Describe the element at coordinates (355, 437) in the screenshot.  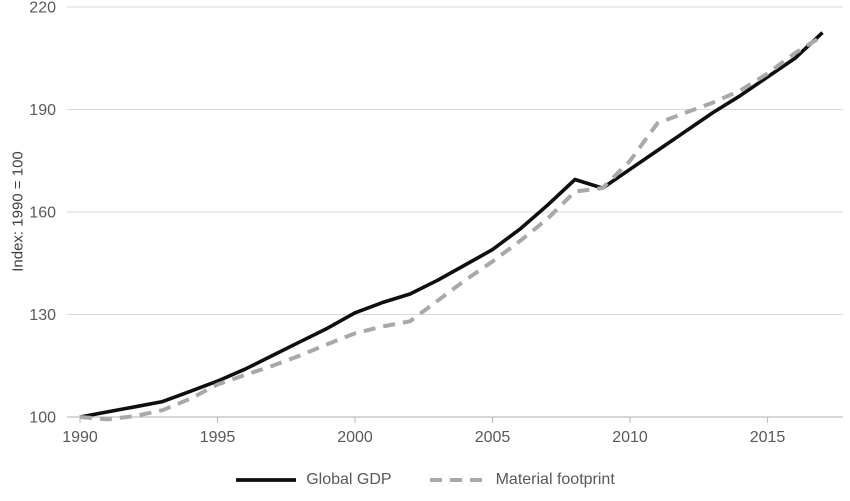
I see `x-tick-label: 2000` at that location.